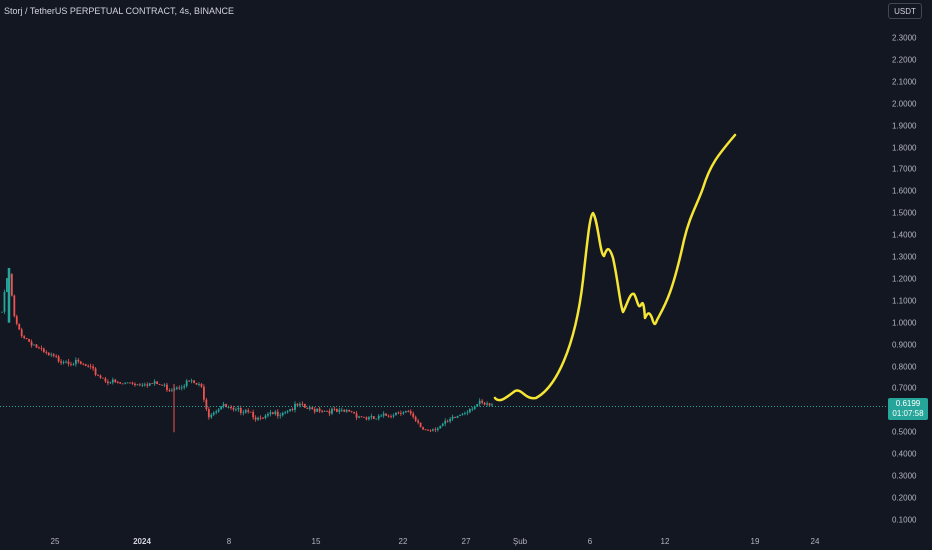 The height and width of the screenshot is (550, 932). What do you see at coordinates (908, 413) in the screenshot?
I see `bar-countdown: 01:07:58` at bounding box center [908, 413].